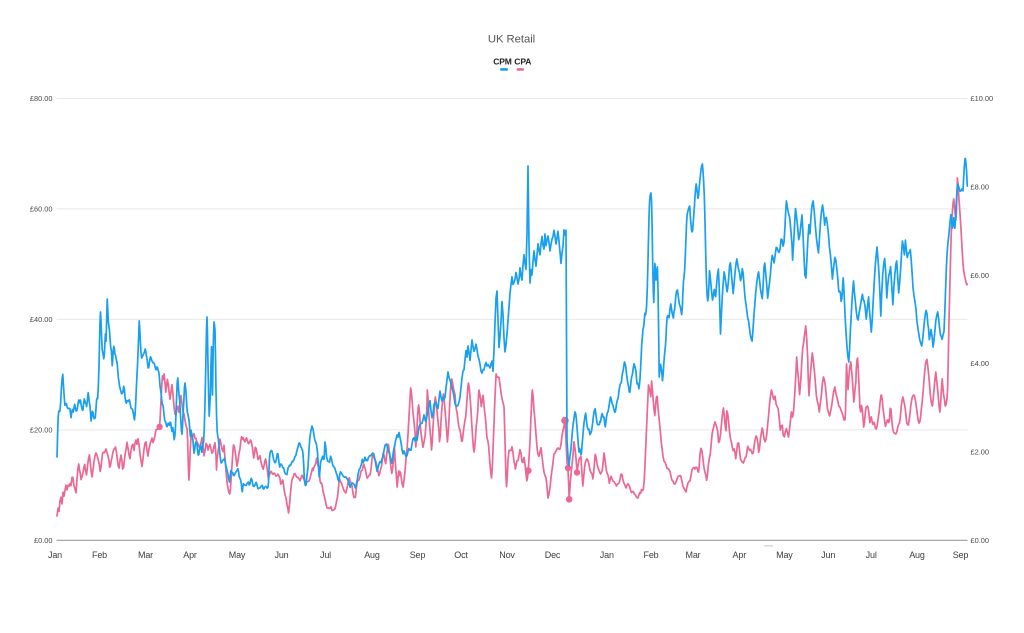  I want to click on svg-text: UK Retail, so click(511, 40).